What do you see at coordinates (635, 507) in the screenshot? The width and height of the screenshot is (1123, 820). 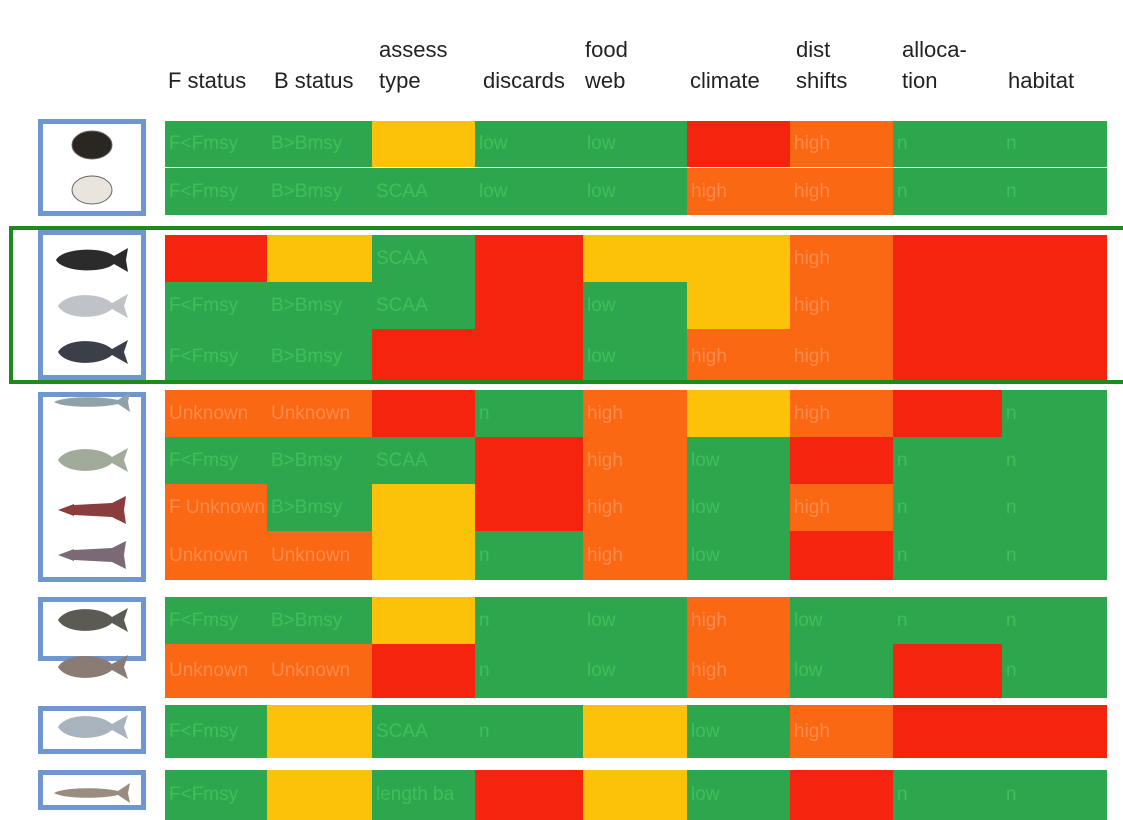 I see `cell-r8-food-web: high` at bounding box center [635, 507].